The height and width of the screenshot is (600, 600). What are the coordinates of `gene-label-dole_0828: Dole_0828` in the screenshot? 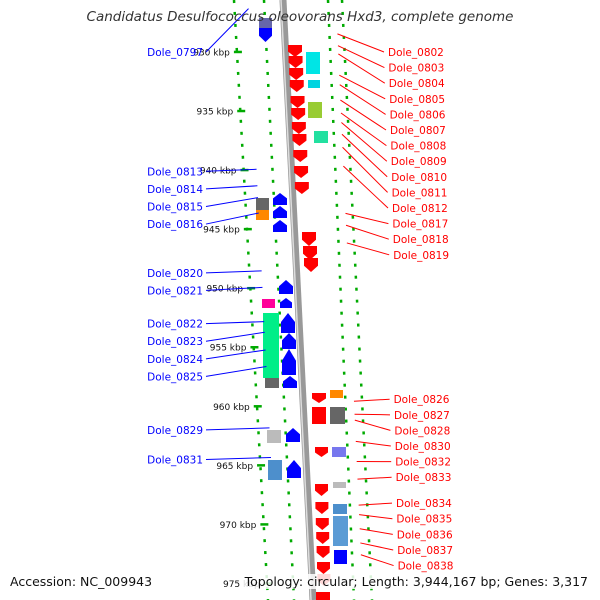 It's located at (422, 431).